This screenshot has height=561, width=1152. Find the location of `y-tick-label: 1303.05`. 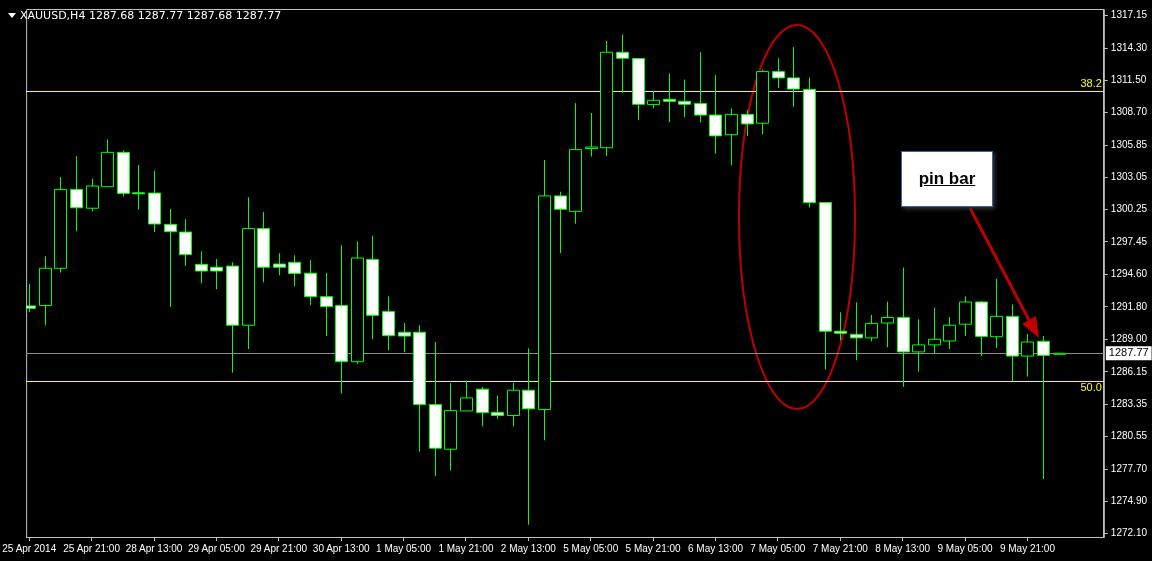

y-tick-label: 1303.05 is located at coordinates (1129, 177).